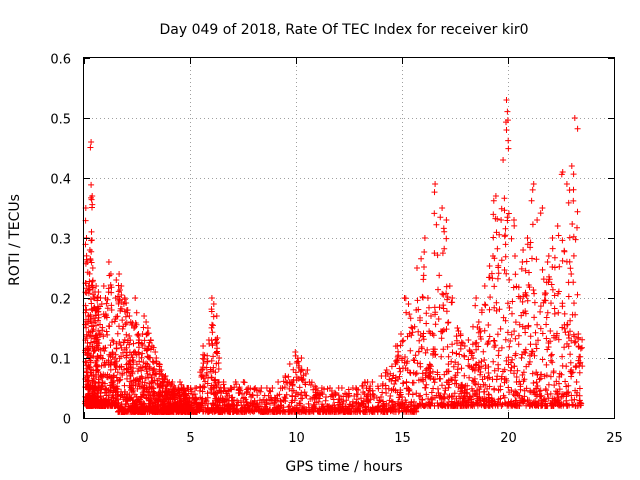 This screenshot has height=480, width=640. I want to click on y-tick-label: 0.5, so click(60, 120).